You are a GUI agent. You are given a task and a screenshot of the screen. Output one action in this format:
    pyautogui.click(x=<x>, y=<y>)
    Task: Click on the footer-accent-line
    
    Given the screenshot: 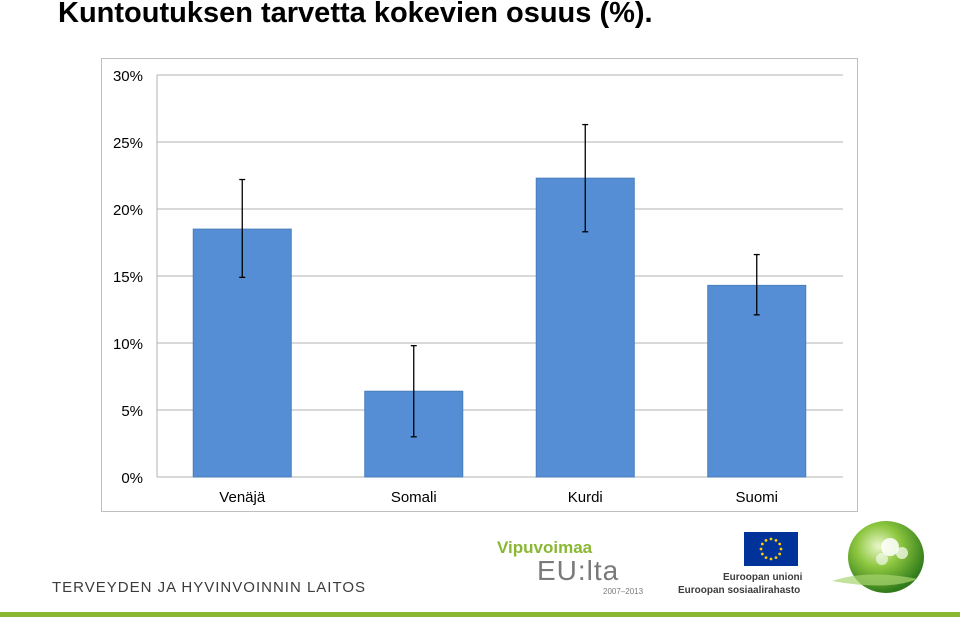 What is the action you would take?
    pyautogui.click(x=480, y=614)
    